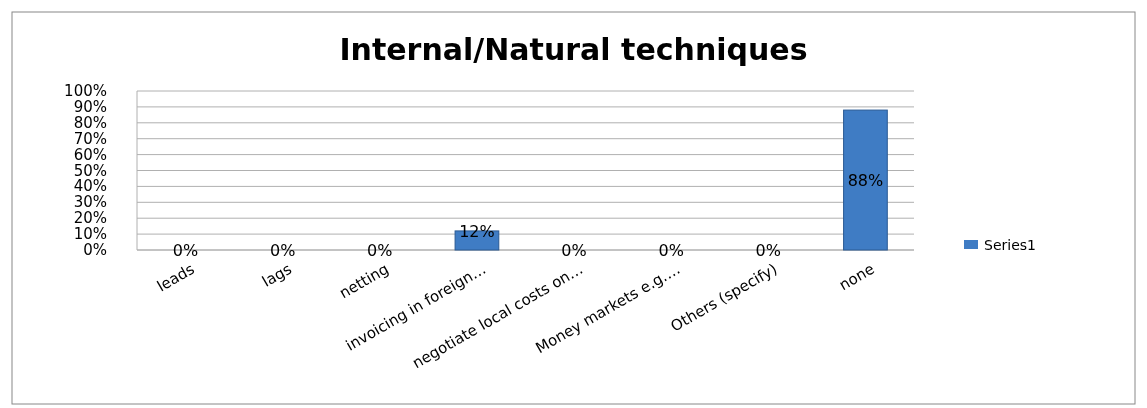 Image resolution: width=1147 pixels, height=408 pixels. I want to click on data-label: 88%, so click(865, 181).